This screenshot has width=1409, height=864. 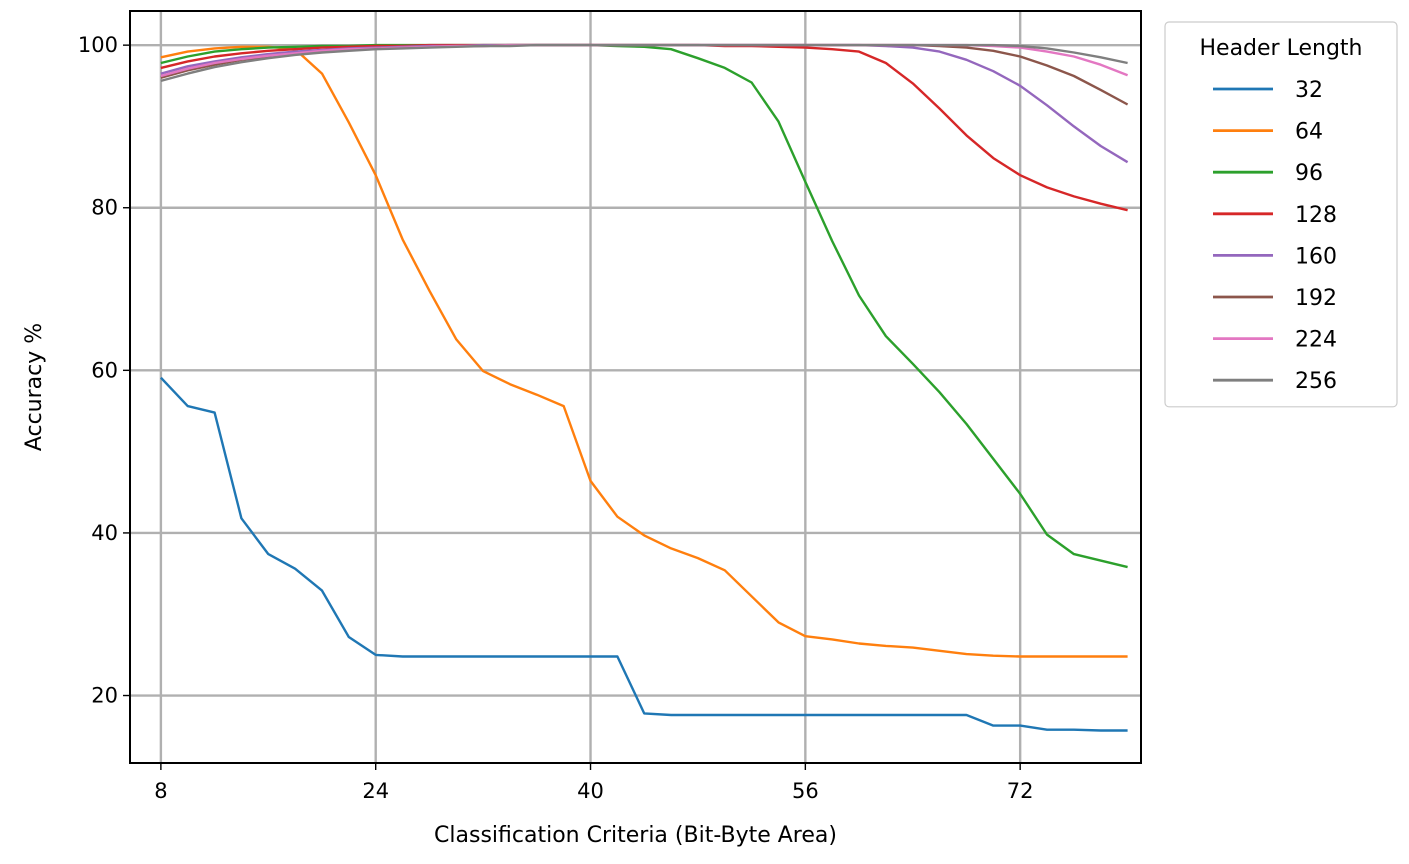 I want to click on x-axis-label: Classification Criteria (Bit-Byte Area), so click(x=635, y=835).